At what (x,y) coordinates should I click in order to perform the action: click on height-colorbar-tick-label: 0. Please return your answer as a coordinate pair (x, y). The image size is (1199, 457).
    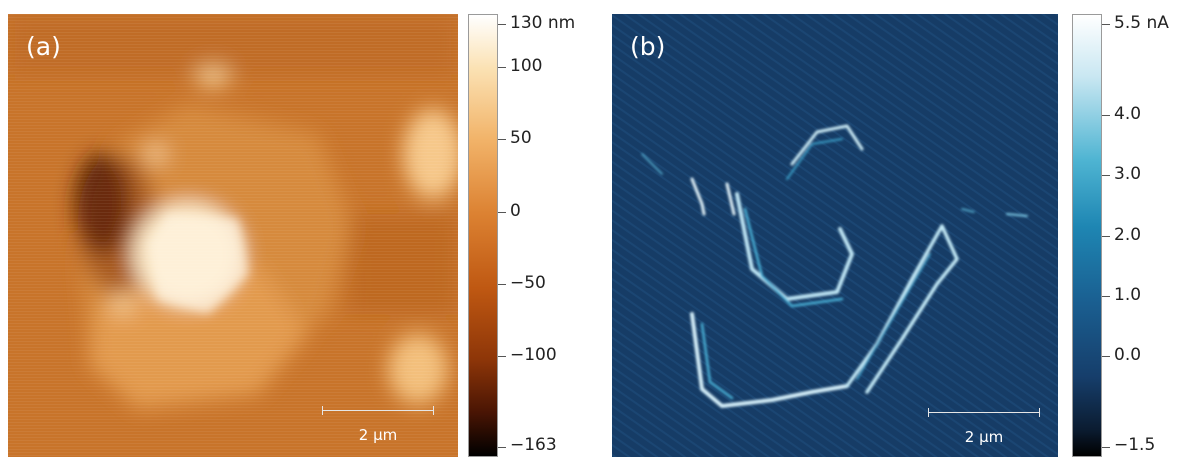
    Looking at the image, I should click on (515, 211).